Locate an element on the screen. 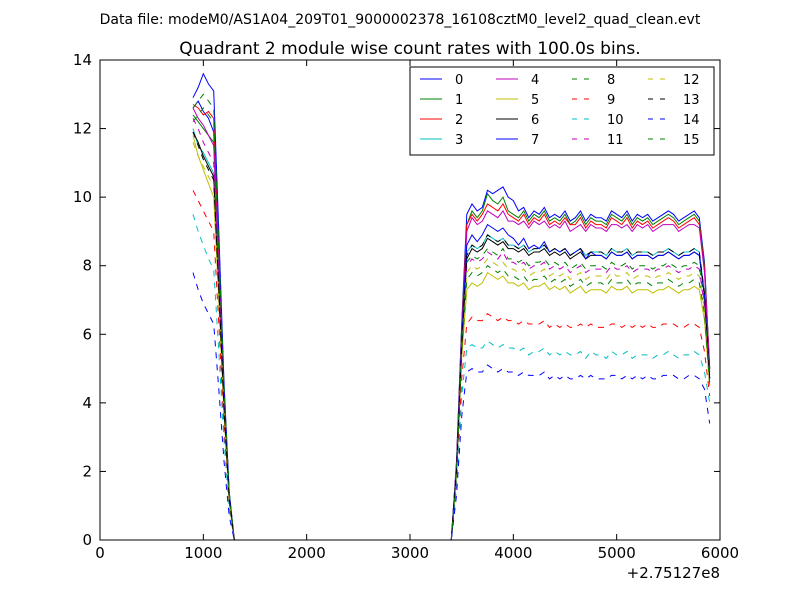 This screenshot has height=600, width=800. x-tick-label: 4000 is located at coordinates (513, 553).